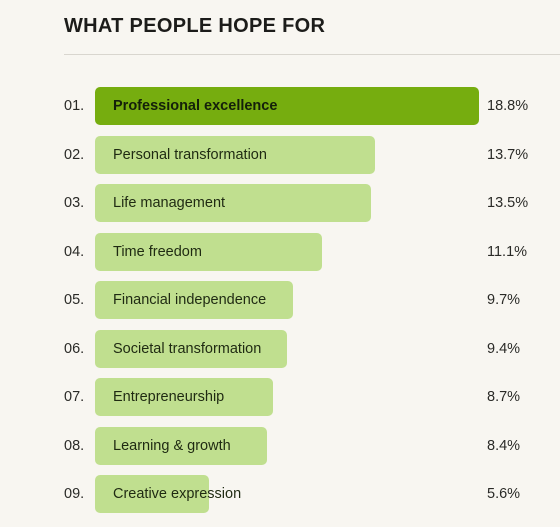 The width and height of the screenshot is (560, 527). Describe the element at coordinates (74, 445) in the screenshot. I see `rank-label: 08.` at that location.